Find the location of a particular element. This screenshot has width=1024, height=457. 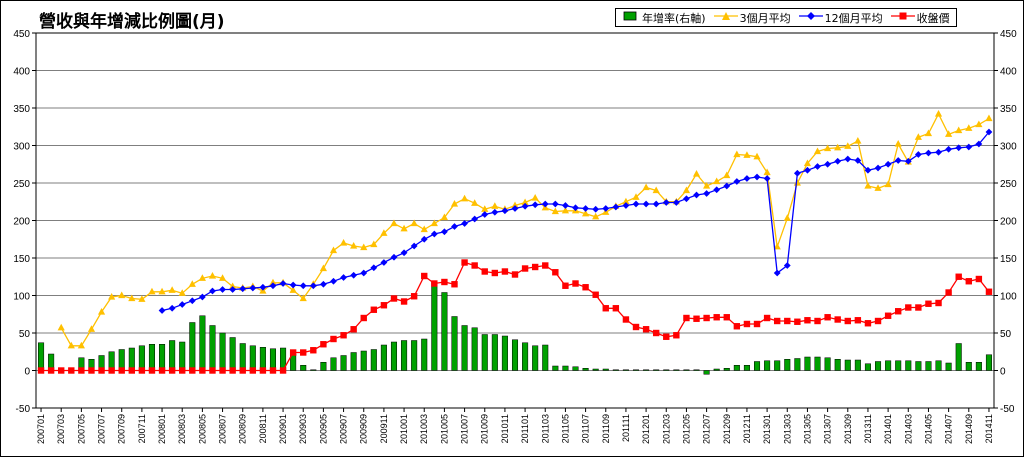

left-axis-tick-label: -50 is located at coordinates (23, 409).